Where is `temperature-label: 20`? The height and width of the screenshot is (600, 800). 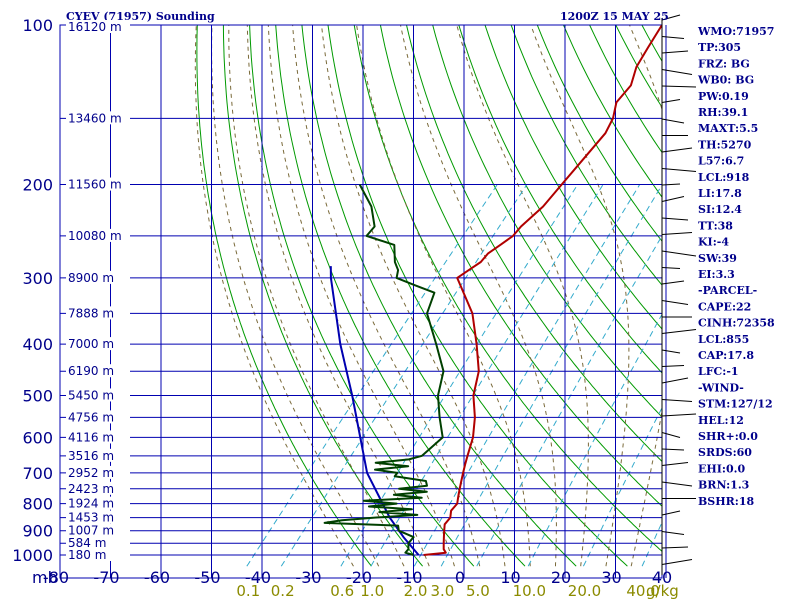 temperature-label: 20 is located at coordinates (561, 577).